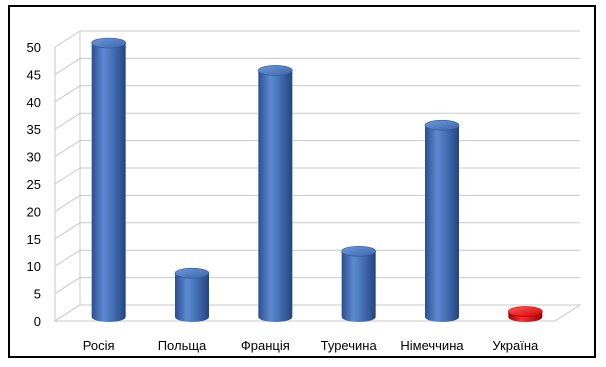 Image resolution: width=606 pixels, height=367 pixels. Describe the element at coordinates (182, 345) in the screenshot. I see `category-label: Польща` at that location.